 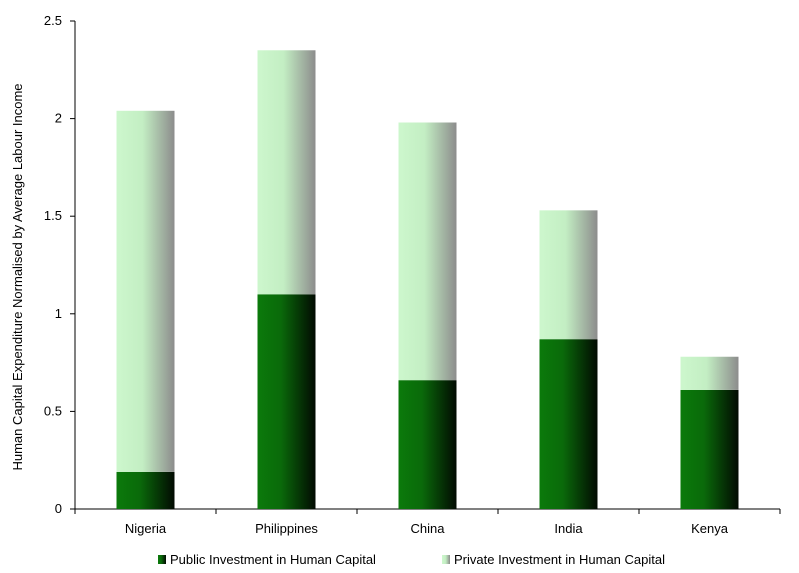 I want to click on bar-private-nigeria, so click(x=145, y=291).